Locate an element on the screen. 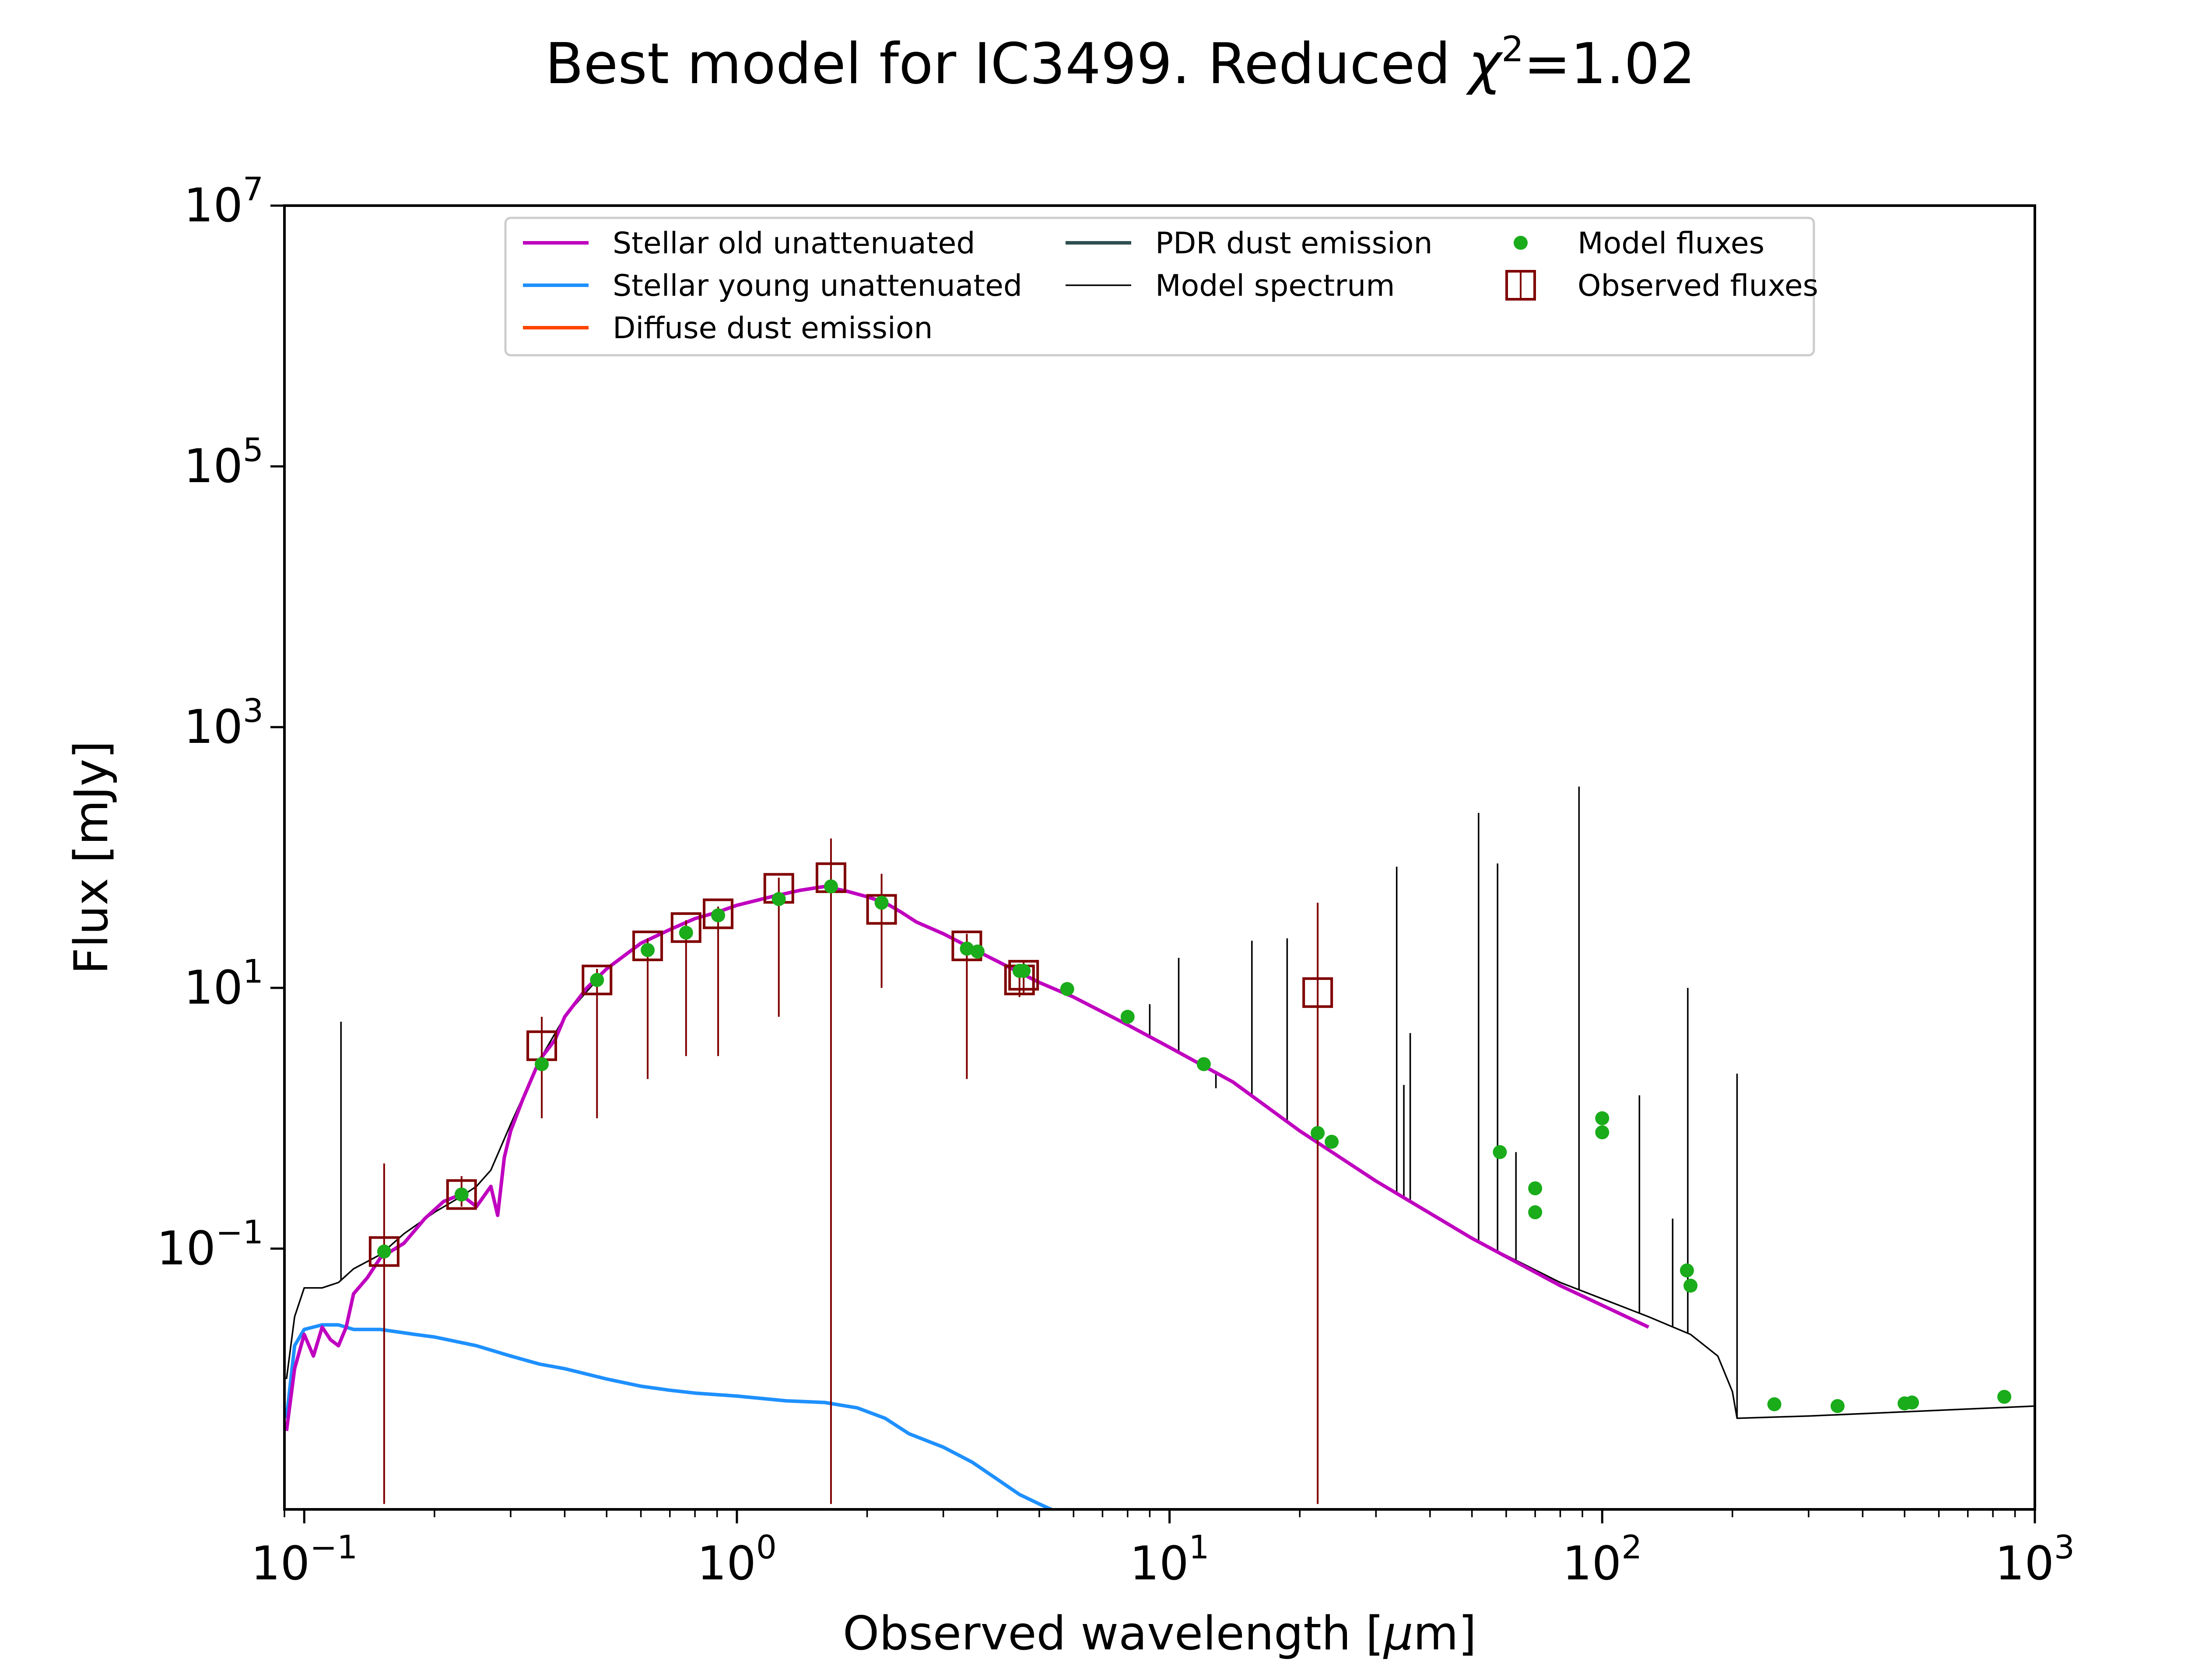 The width and height of the screenshot is (2188, 1680). legend-item-observed-fluxes: Observed fluxes is located at coordinates (1661, 286).